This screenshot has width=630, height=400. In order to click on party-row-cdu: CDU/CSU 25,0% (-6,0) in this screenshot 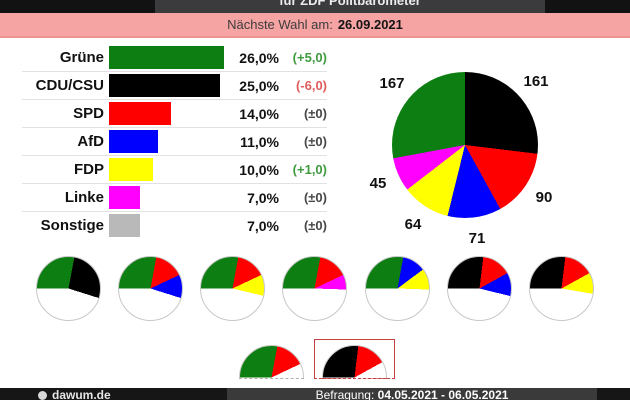, I will do `click(174, 86)`.